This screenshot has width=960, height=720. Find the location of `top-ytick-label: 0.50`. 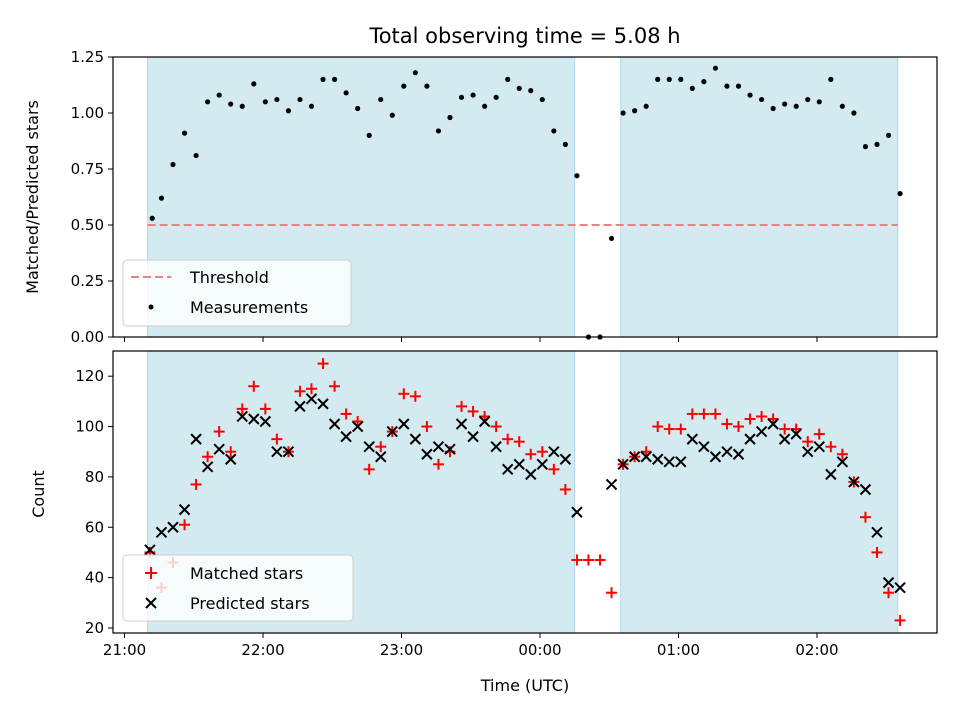

top-ytick-label: 0.50 is located at coordinates (87, 225).